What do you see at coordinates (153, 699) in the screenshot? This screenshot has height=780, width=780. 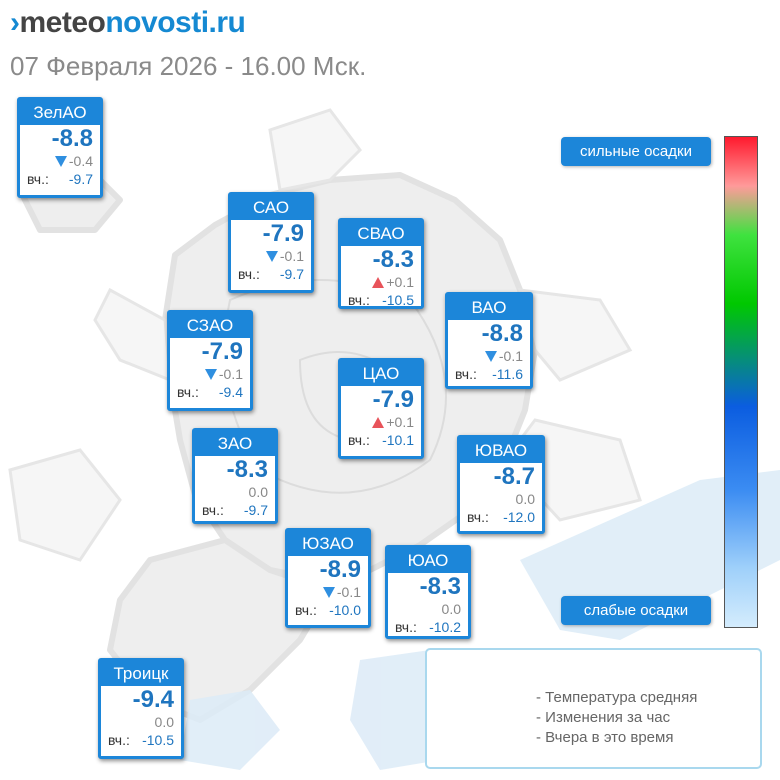 I see `temperature-value: -9.4` at bounding box center [153, 699].